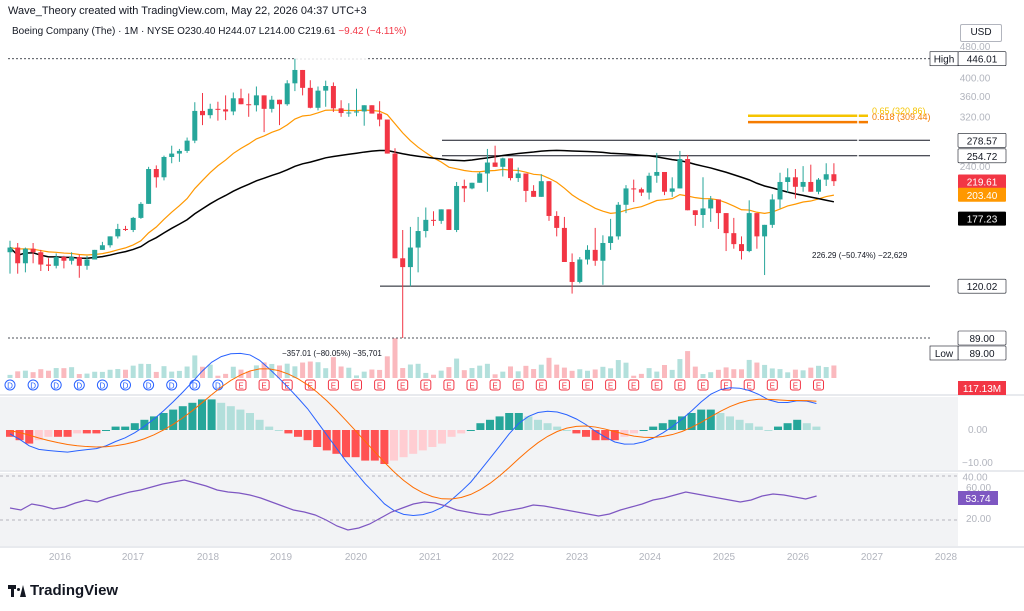 The height and width of the screenshot is (611, 1024). I want to click on price-label-box, so click(982, 156).